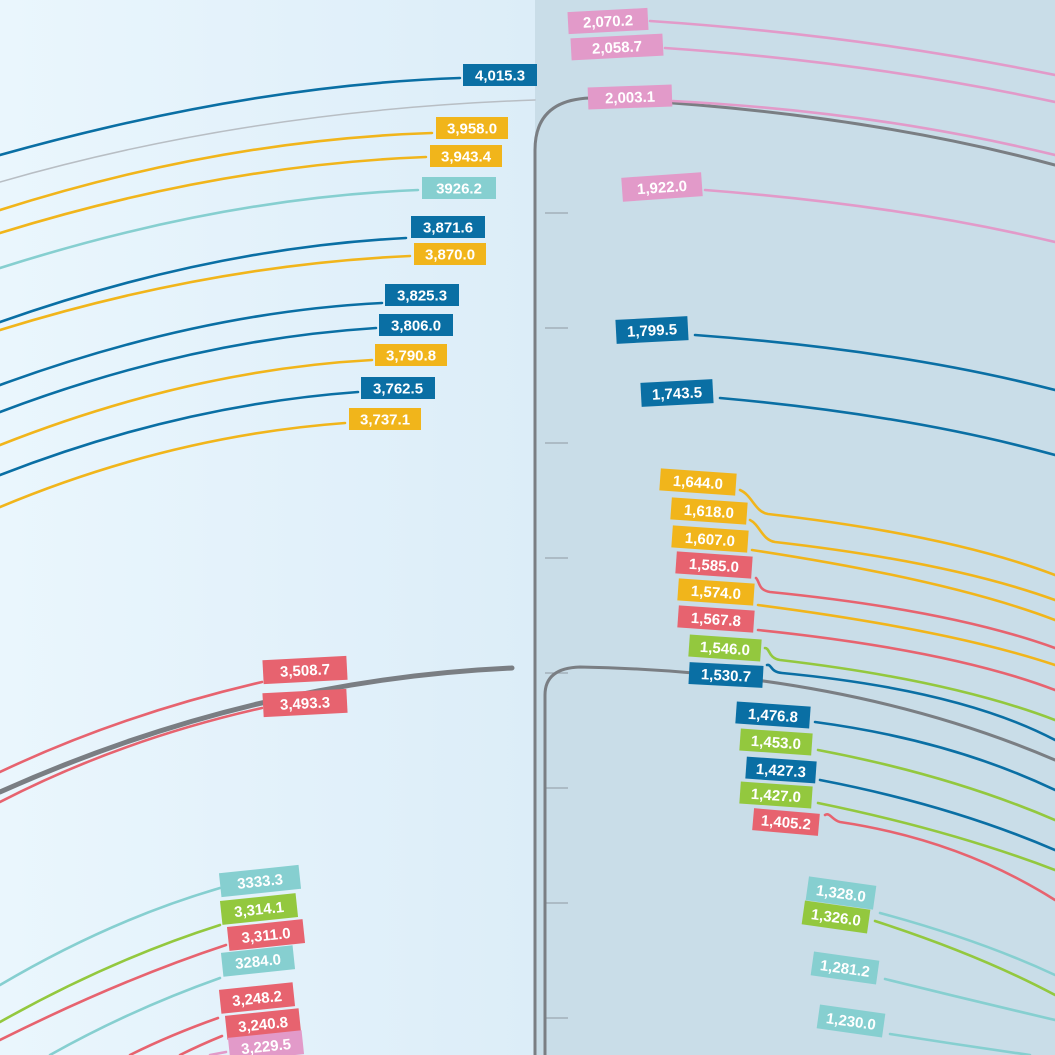  I want to click on label-text: 3,493.3, so click(305, 704).